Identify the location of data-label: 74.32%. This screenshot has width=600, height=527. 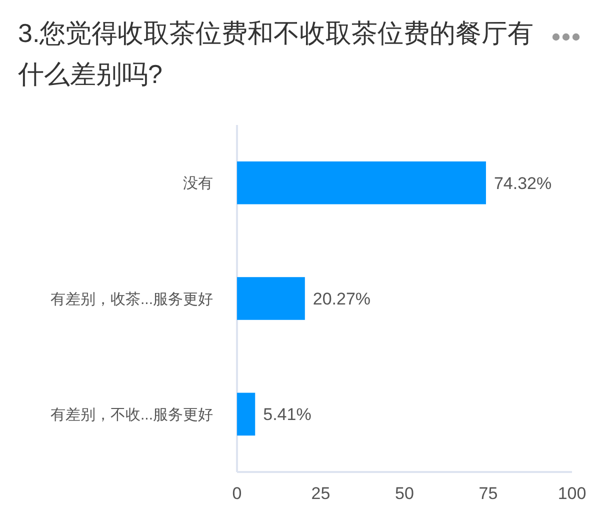
(523, 183).